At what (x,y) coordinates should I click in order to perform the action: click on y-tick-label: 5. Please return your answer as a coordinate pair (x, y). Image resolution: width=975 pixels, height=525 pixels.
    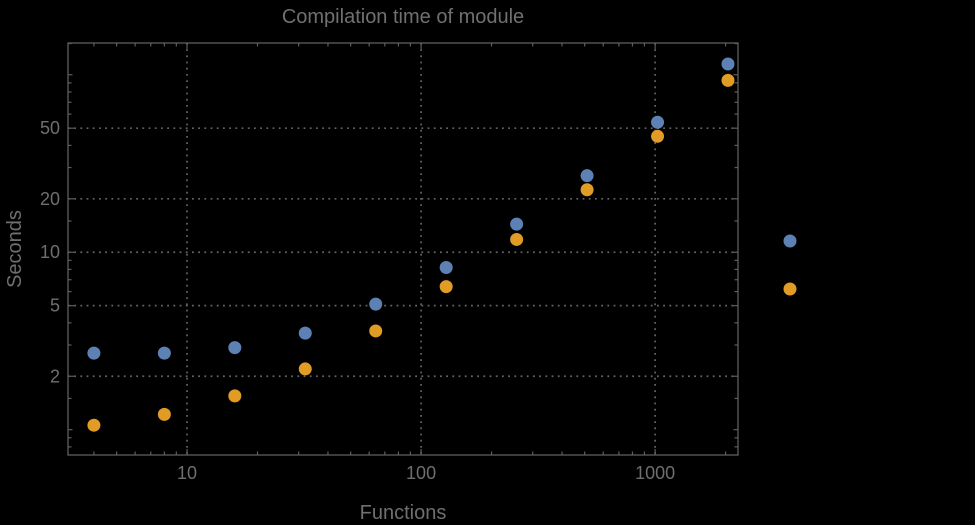
    Looking at the image, I should click on (55, 306).